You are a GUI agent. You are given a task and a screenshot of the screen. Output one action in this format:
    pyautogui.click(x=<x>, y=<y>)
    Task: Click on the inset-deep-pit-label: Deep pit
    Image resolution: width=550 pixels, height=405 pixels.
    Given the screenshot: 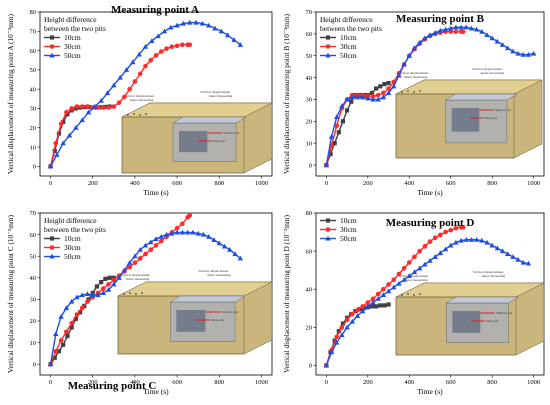 What is the action you would take?
    pyautogui.click(x=218, y=320)
    